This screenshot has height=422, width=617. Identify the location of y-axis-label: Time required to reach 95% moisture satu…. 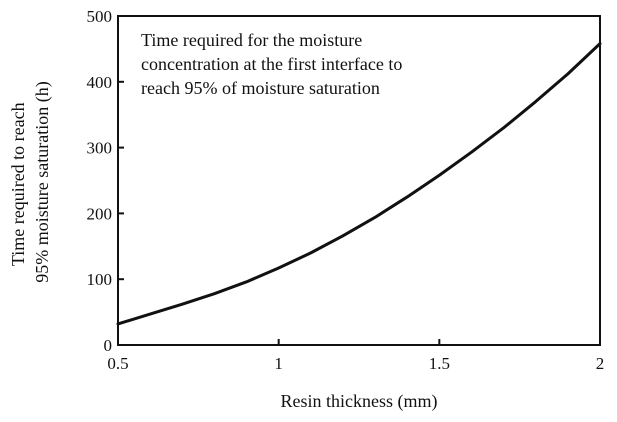
(30, 181).